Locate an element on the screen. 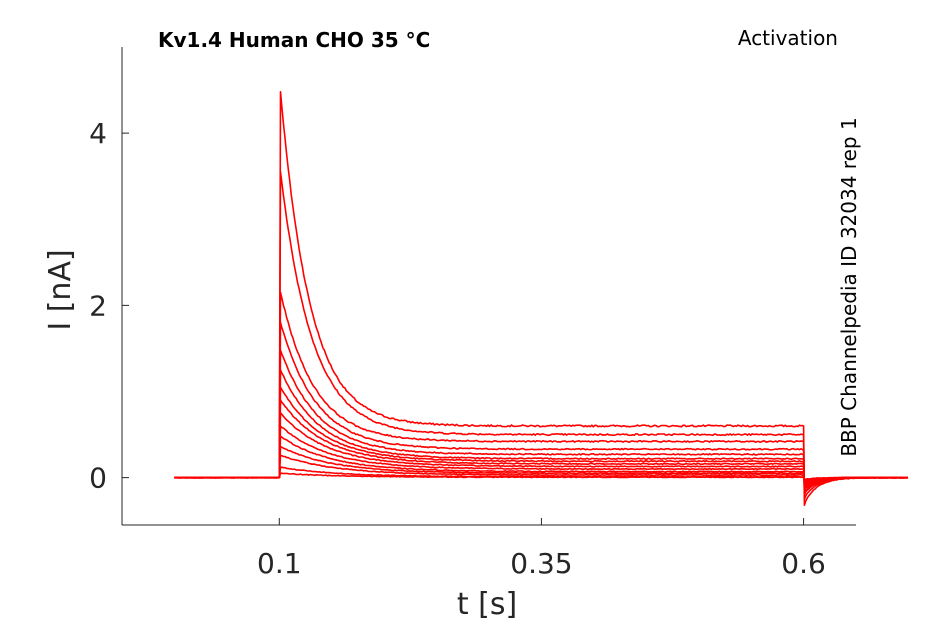 The width and height of the screenshot is (945, 624). protocol-label: Activation is located at coordinates (788, 38).